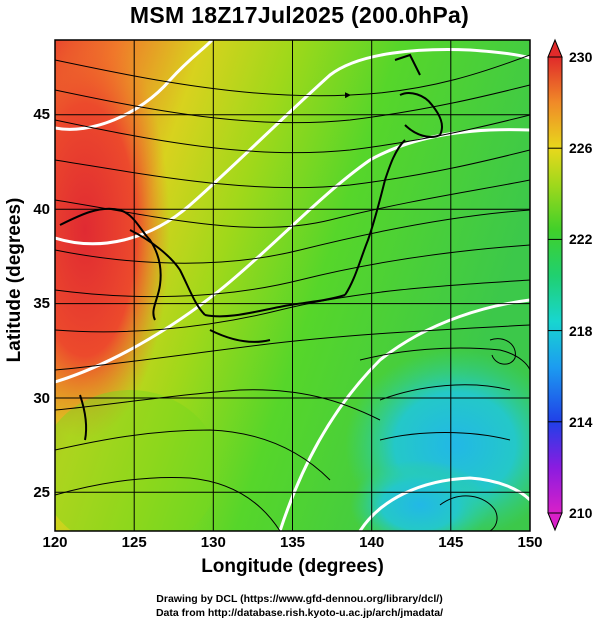 The height and width of the screenshot is (625, 599). What do you see at coordinates (570, 285) in the screenshot?
I see `colorbar: 210 214 218 222 226 230` at bounding box center [570, 285].